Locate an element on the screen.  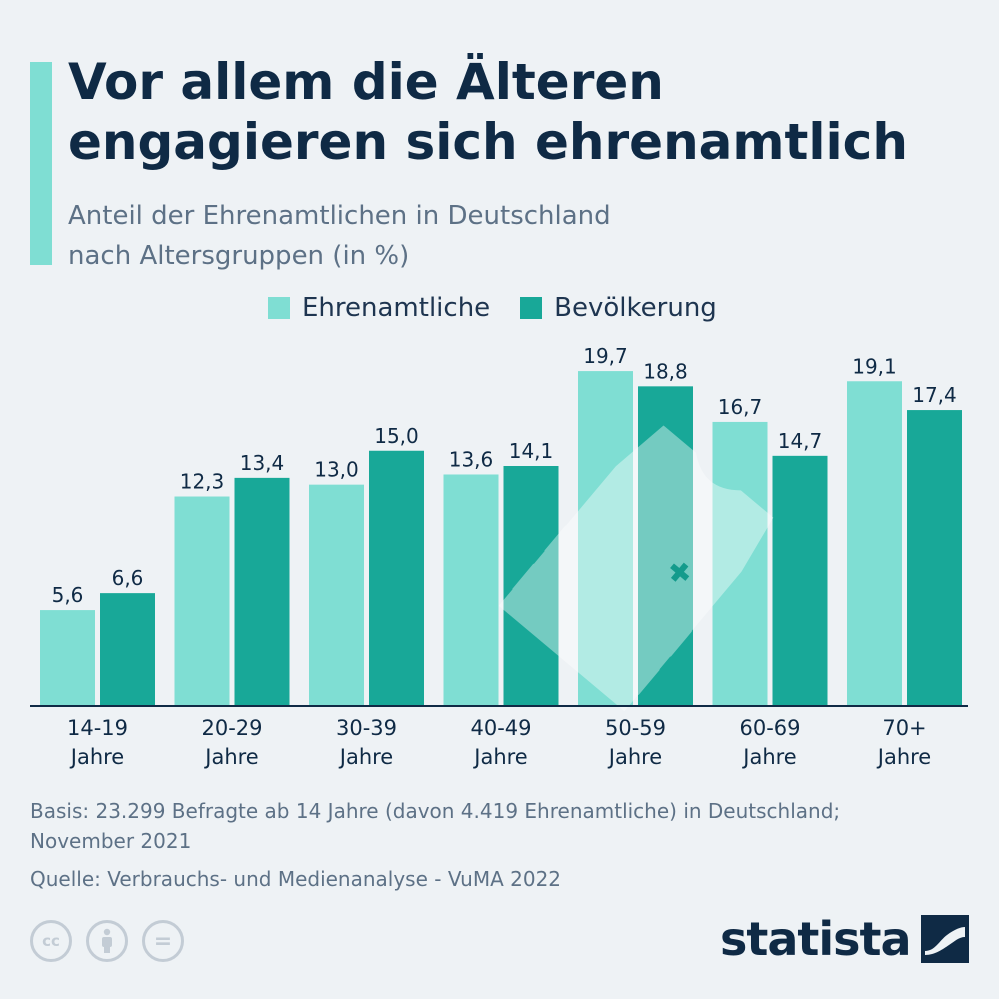
license-icons: cc = is located at coordinates (114, 941).